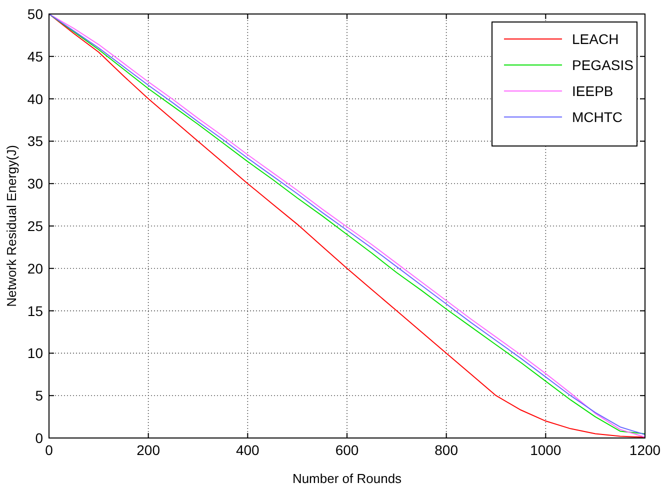  Describe the element at coordinates (347, 450) in the screenshot. I see `x-tick-label: 600` at that location.